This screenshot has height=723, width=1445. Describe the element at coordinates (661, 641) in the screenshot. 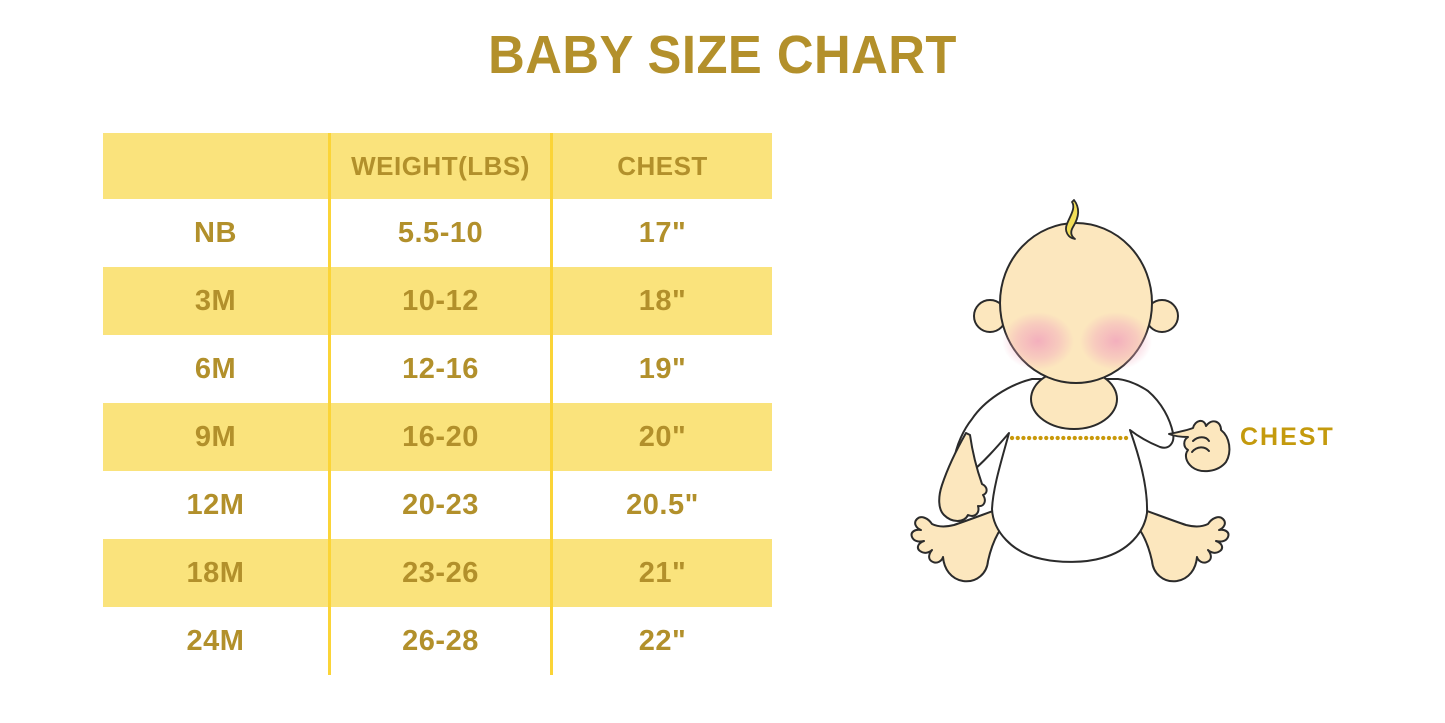

I see `chest-cell: 22"` at that location.